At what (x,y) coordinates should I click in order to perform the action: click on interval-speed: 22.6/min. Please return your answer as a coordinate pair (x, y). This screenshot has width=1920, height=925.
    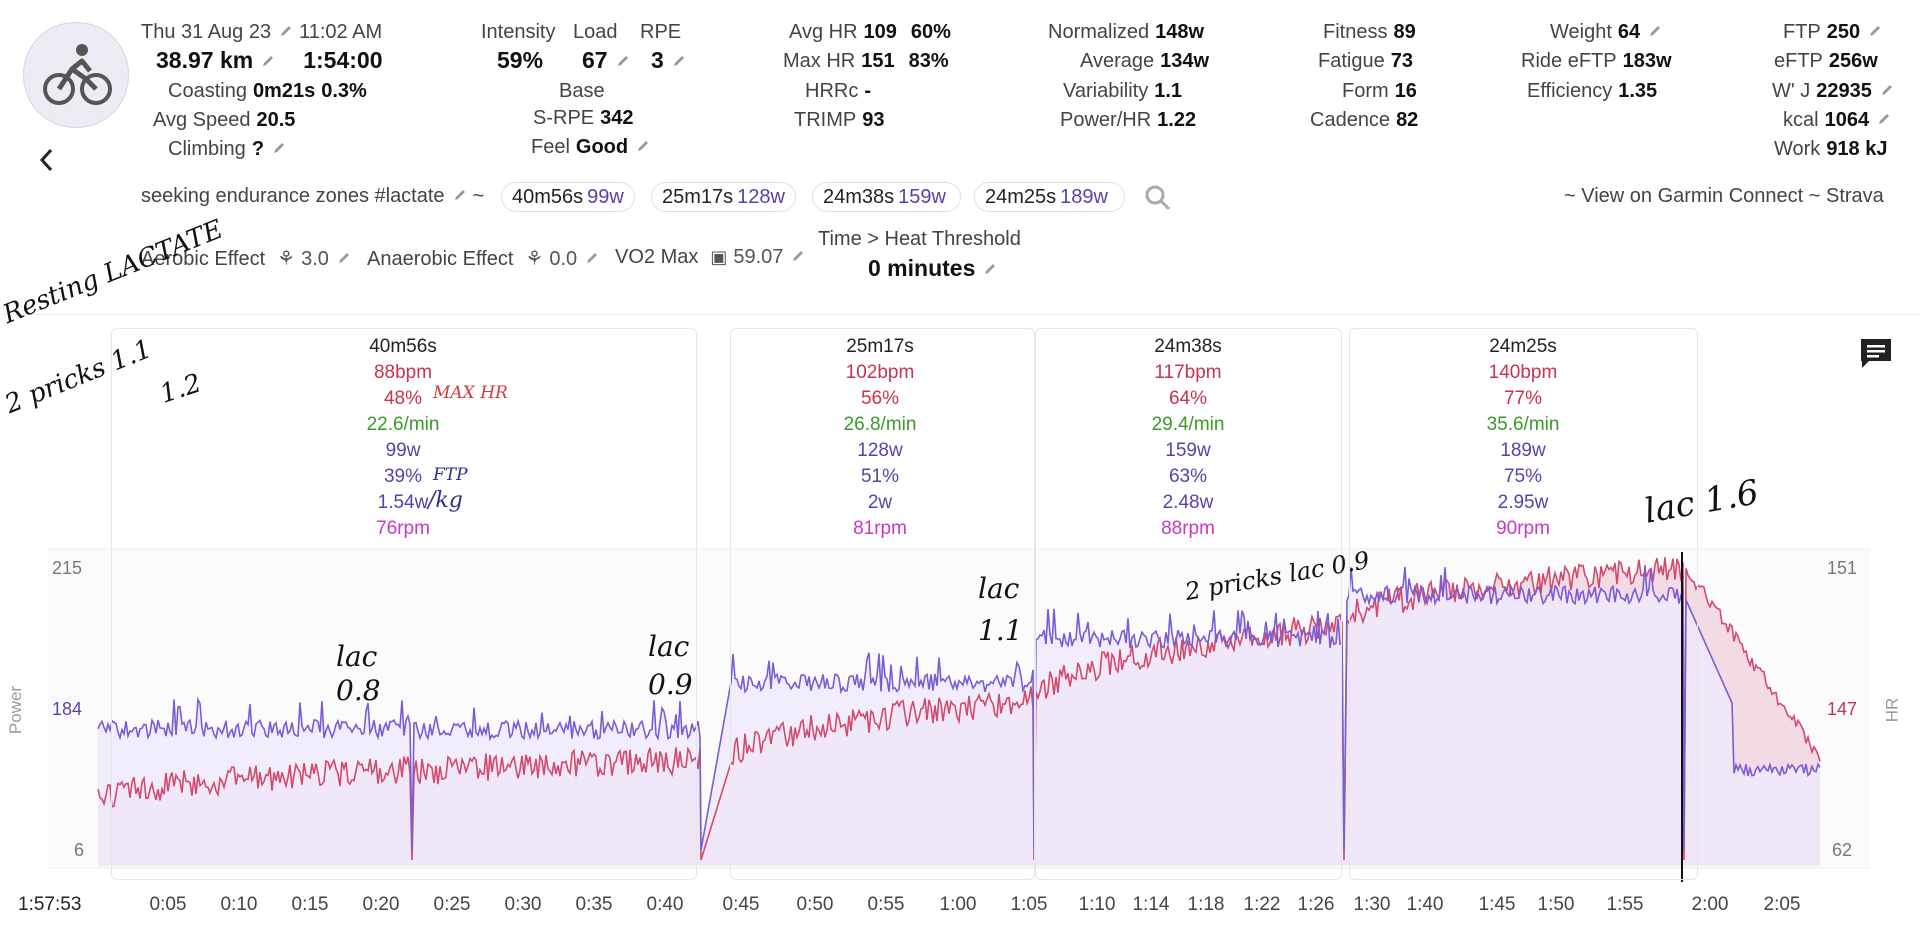
    Looking at the image, I should click on (403, 424).